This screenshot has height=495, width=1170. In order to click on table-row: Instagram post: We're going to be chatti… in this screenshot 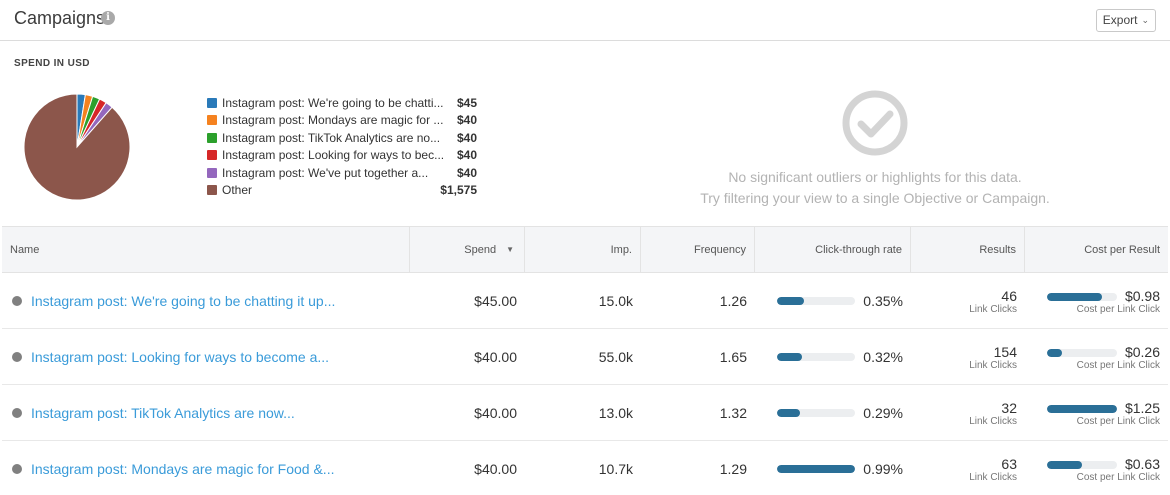, I will do `click(585, 301)`.